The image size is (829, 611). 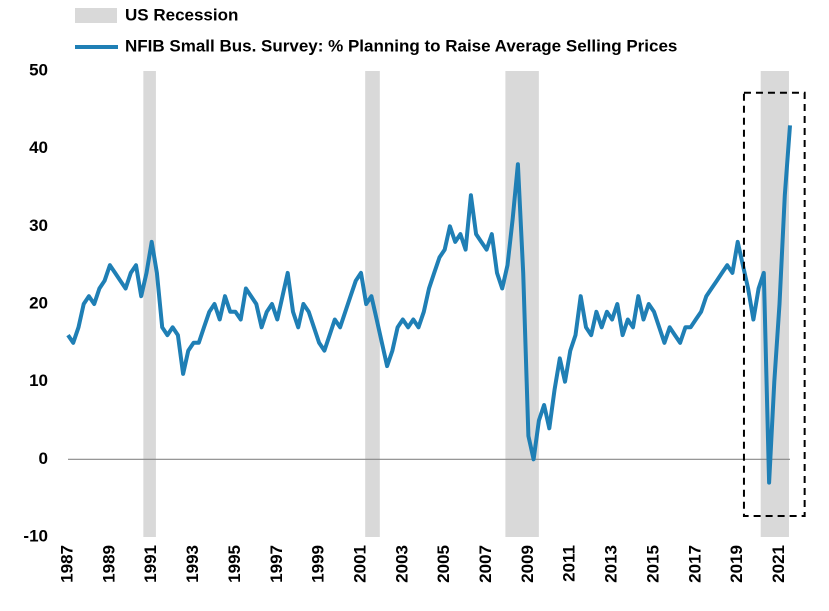 What do you see at coordinates (276, 564) in the screenshot?
I see `x-tick-label: 1997` at bounding box center [276, 564].